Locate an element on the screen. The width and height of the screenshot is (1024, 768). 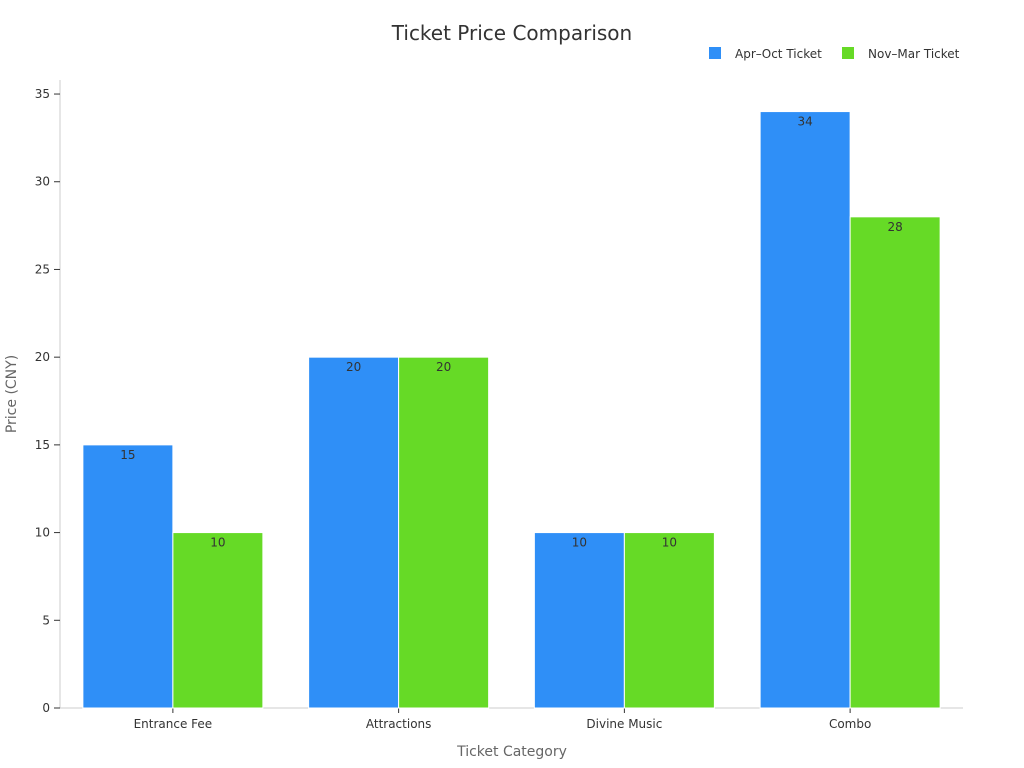
y-tick-label: 30 is located at coordinates (42, 182).